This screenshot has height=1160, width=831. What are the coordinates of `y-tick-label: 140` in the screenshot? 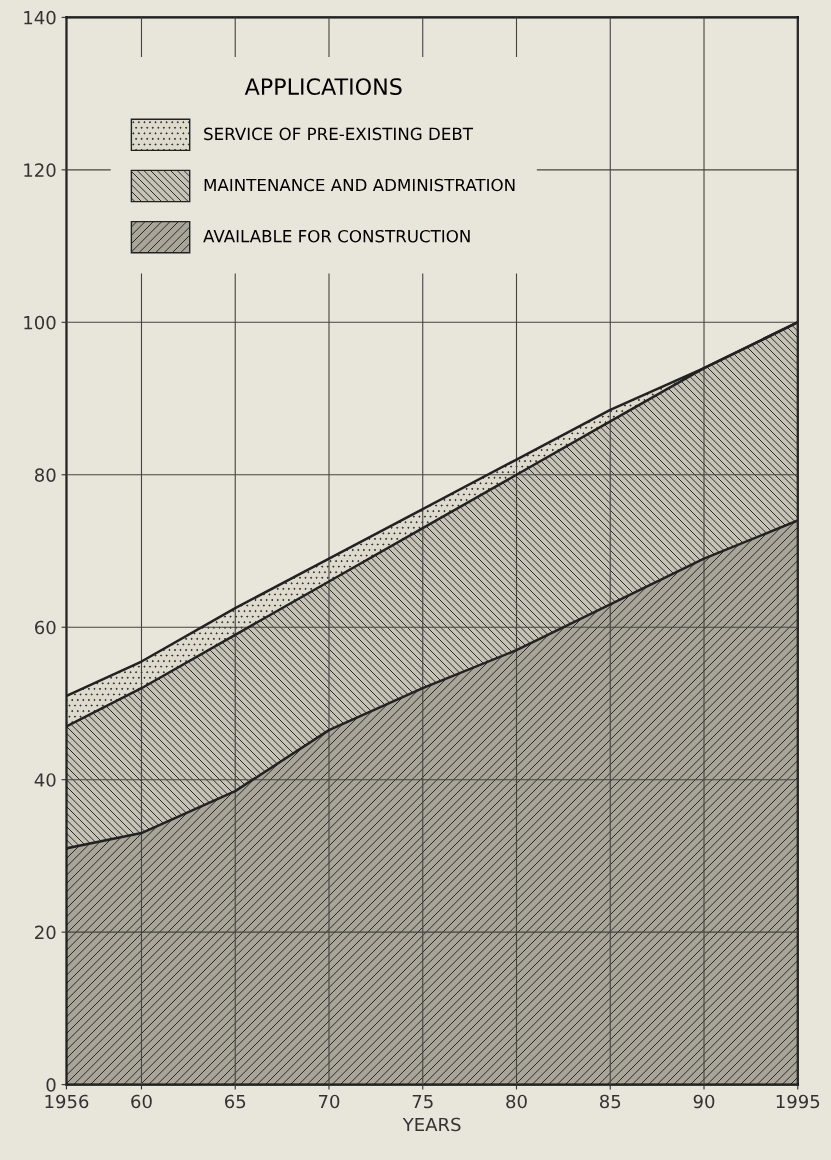 It's located at (40, 17).